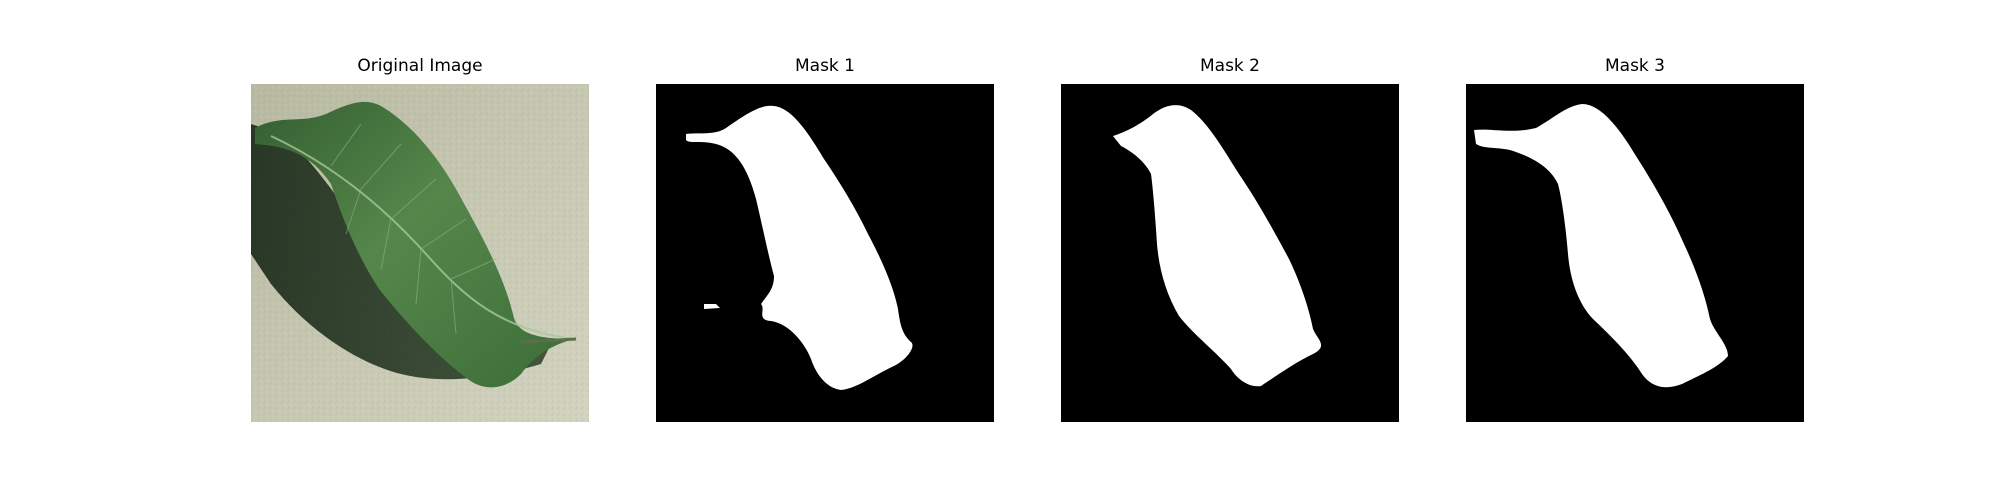 This screenshot has width=2000, height=500. I want to click on original-image-panel: Original Image, so click(420, 239).